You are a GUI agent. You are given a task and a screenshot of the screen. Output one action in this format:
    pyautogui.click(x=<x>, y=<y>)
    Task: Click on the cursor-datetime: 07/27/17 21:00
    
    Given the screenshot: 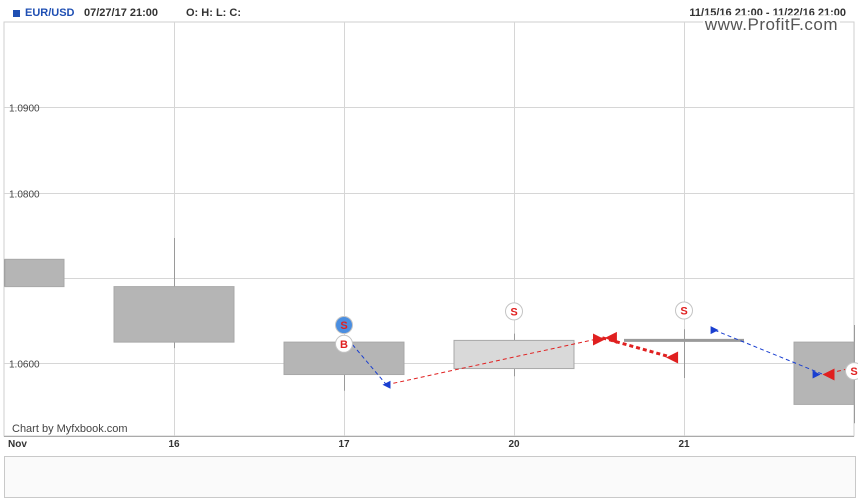 What is the action you would take?
    pyautogui.click(x=121, y=13)
    